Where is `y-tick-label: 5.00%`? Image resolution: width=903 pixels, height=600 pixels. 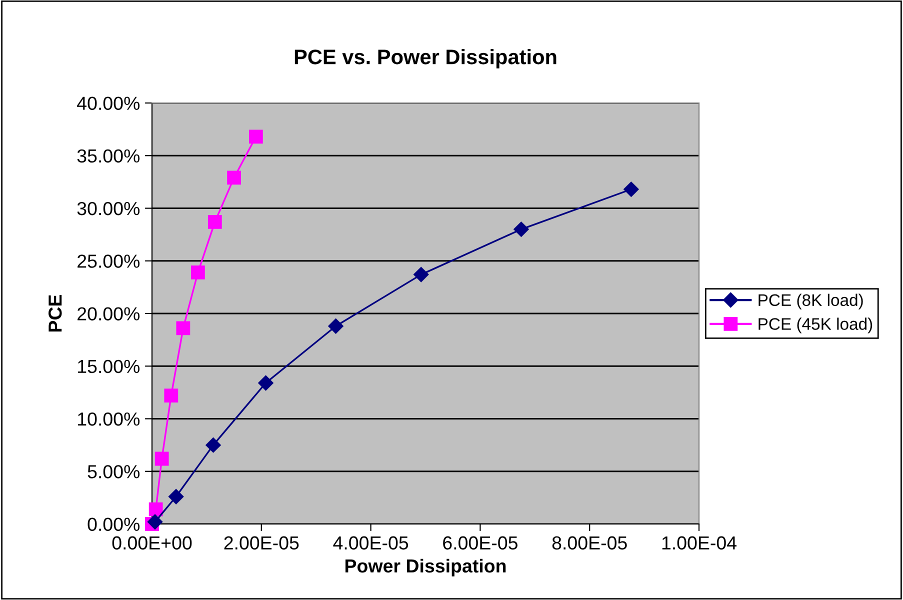 y-tick-label: 5.00% is located at coordinates (114, 471).